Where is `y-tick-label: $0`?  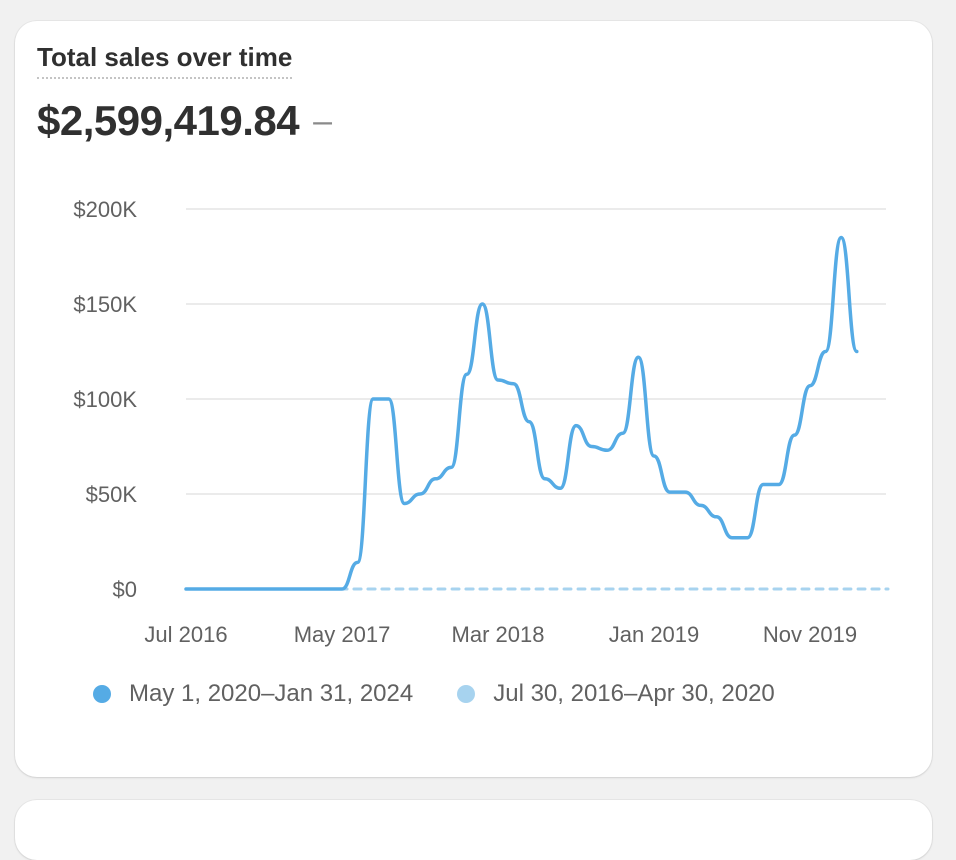
y-tick-label: $0 is located at coordinates (125, 589).